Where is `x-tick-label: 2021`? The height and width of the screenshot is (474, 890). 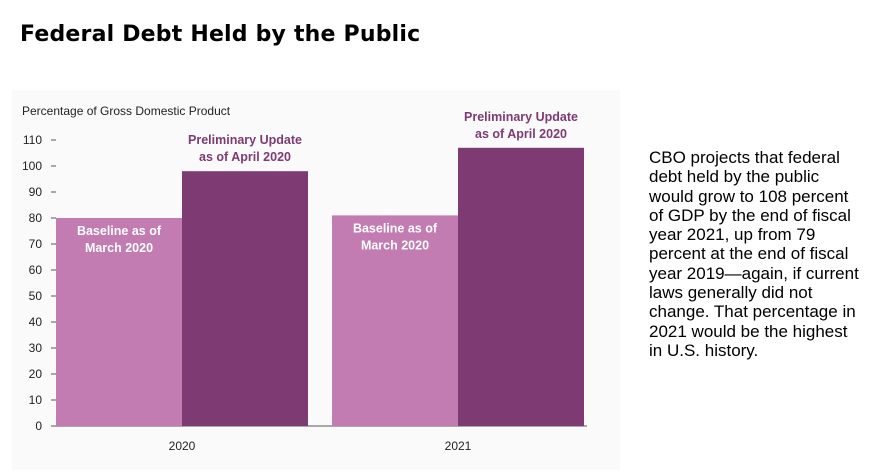 x-tick-label: 2021 is located at coordinates (458, 446).